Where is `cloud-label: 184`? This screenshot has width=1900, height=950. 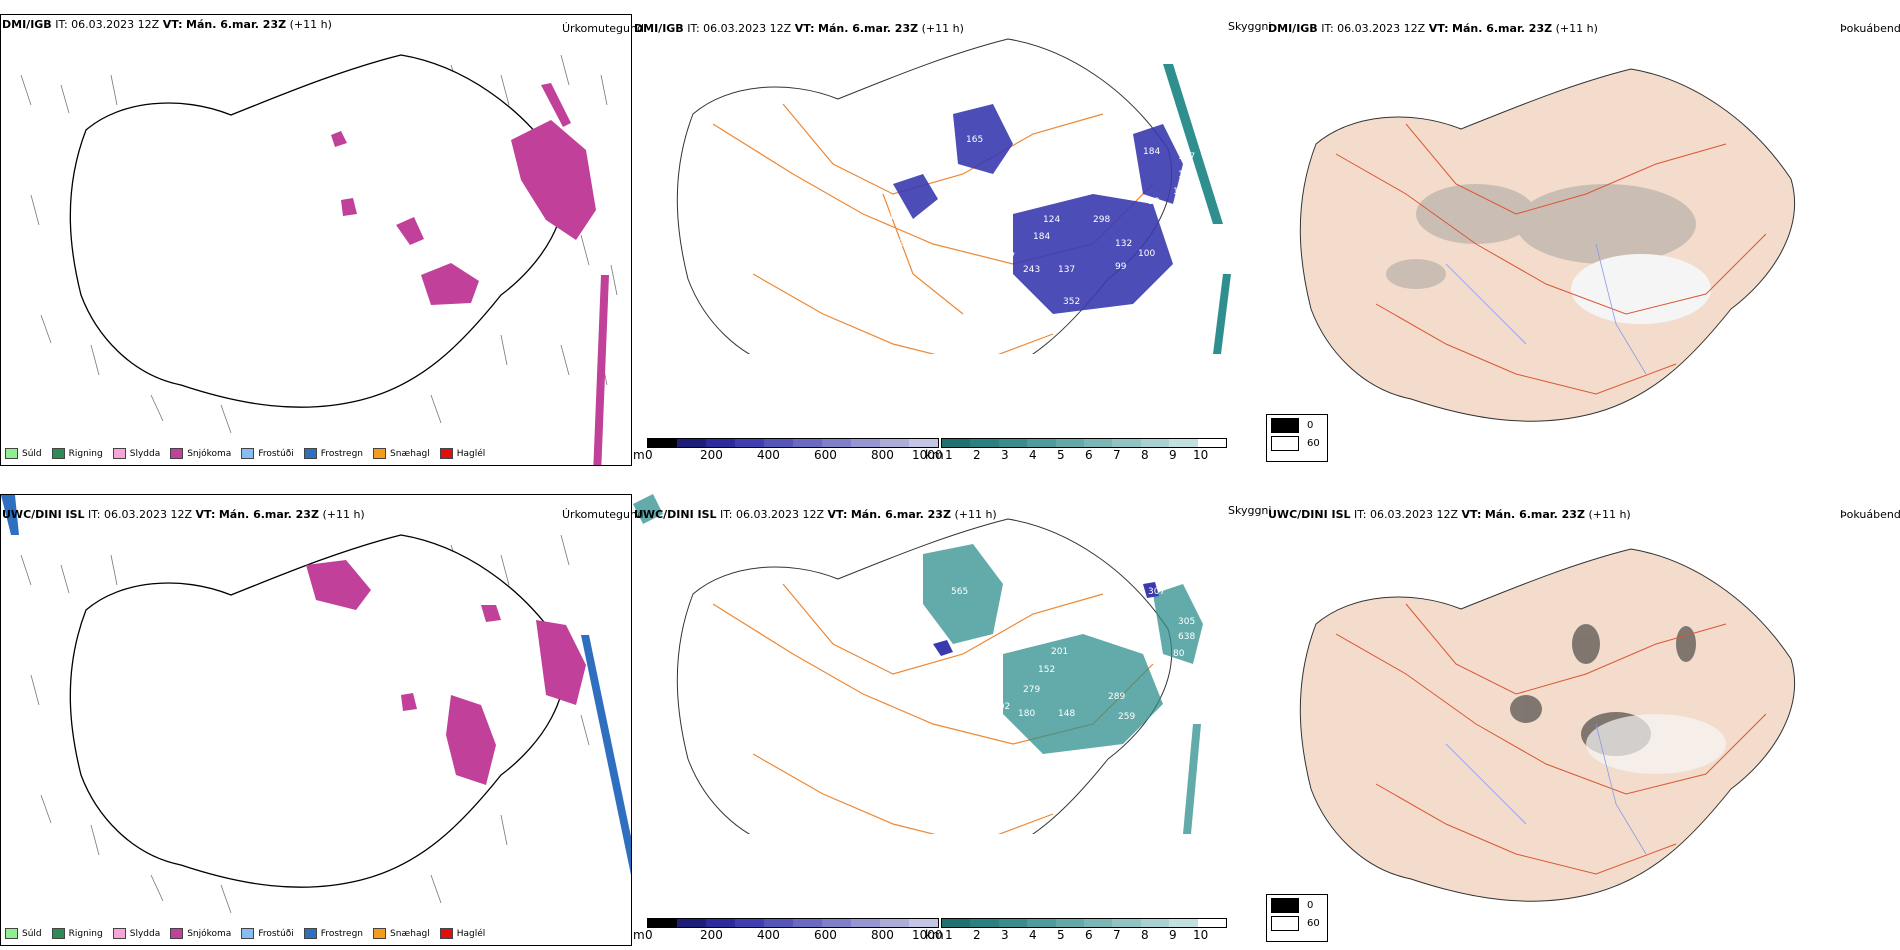 cloud-label: 184 is located at coordinates (1041, 237).